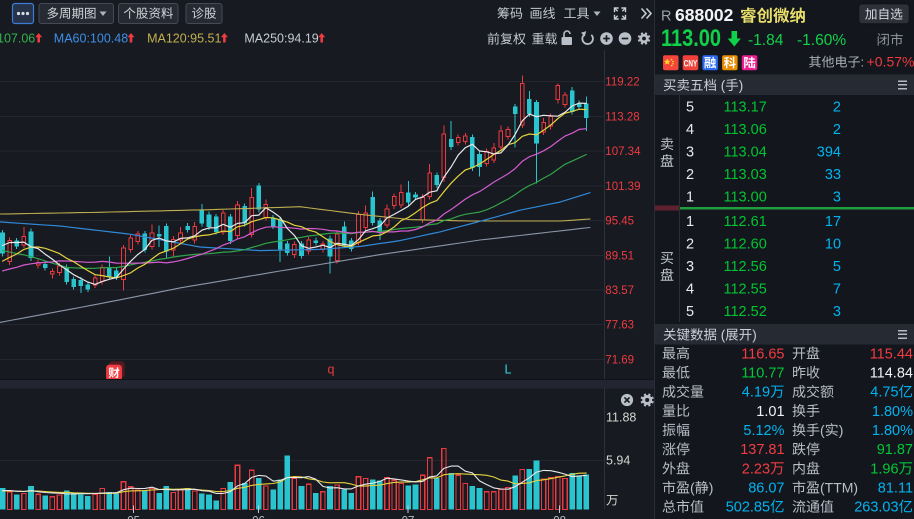 This screenshot has width=914, height=519. I want to click on svg-text: 4.19, so click(756, 393).